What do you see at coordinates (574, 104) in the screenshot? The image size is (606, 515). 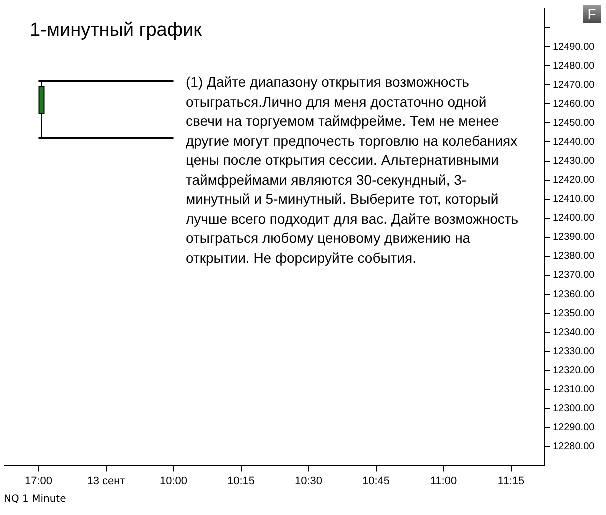 I see `y-tick-label: 12460.00` at bounding box center [574, 104].